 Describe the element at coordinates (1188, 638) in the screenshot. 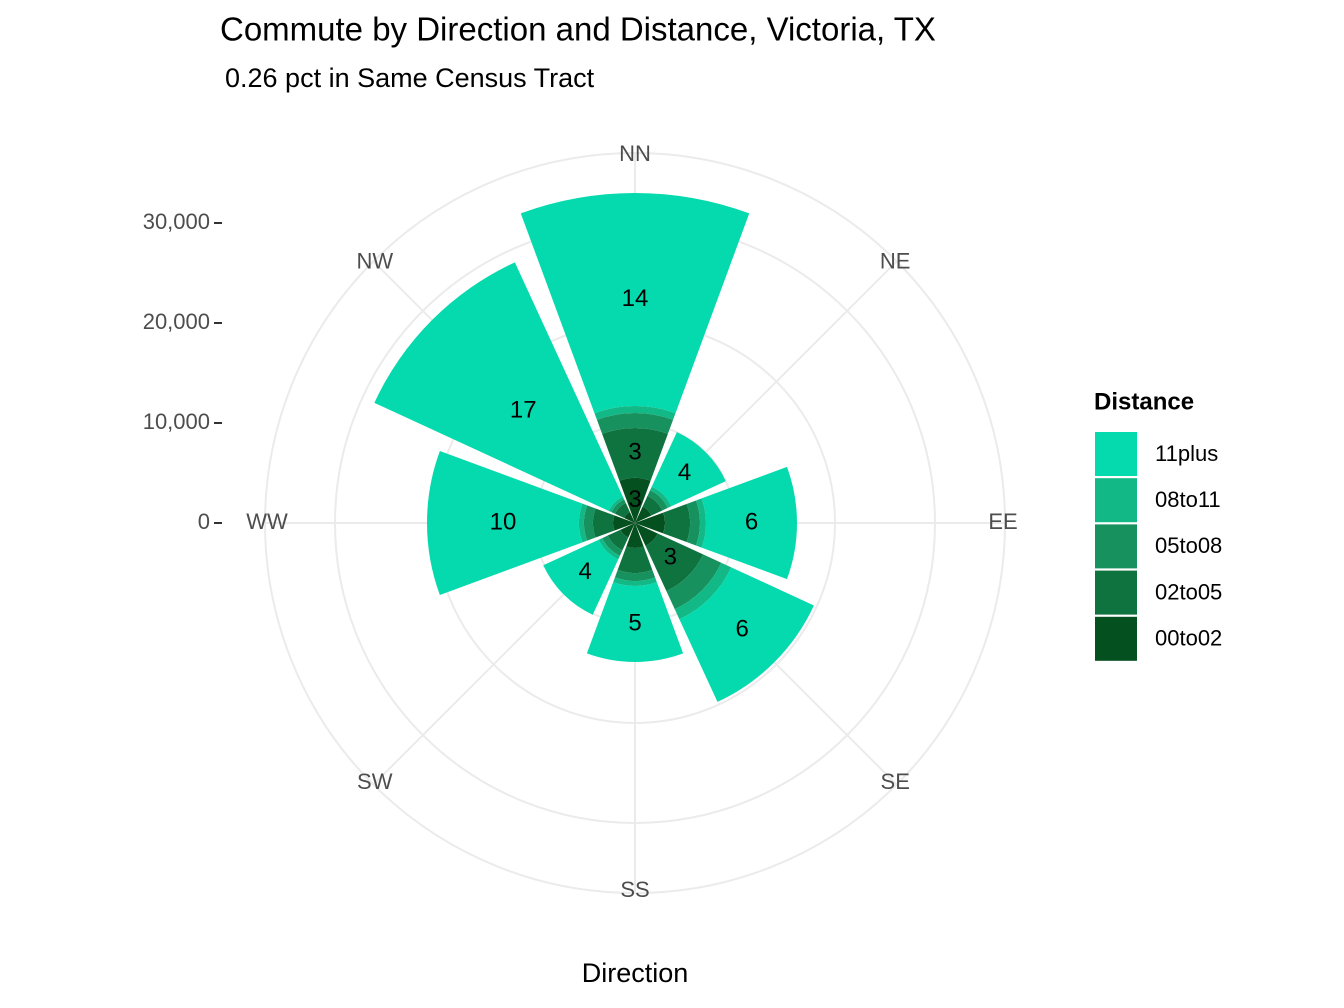

I see `legend-label: 00to02` at that location.